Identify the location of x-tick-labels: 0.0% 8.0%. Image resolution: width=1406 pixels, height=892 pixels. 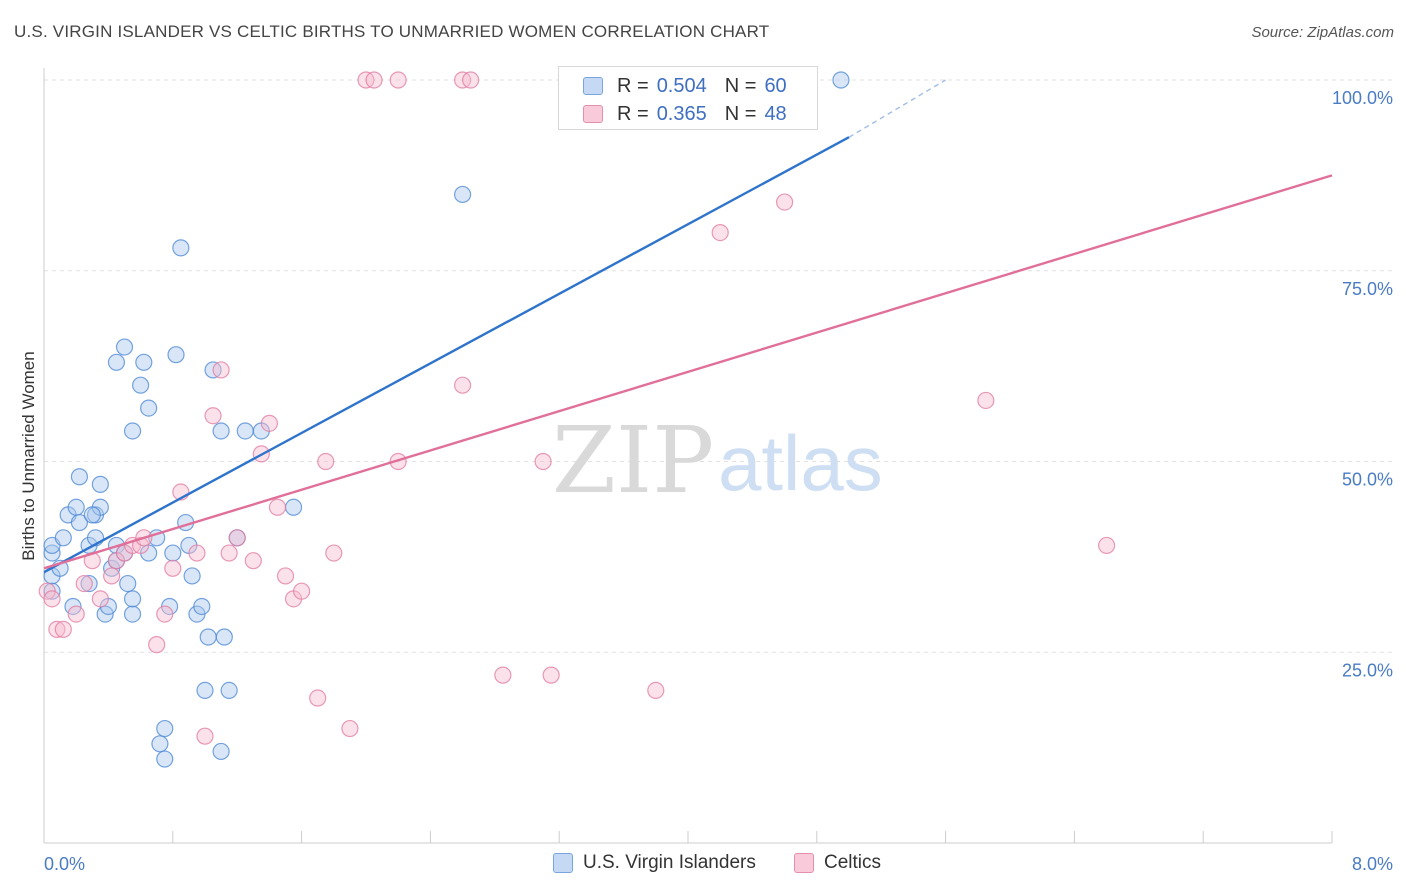
(718, 864).